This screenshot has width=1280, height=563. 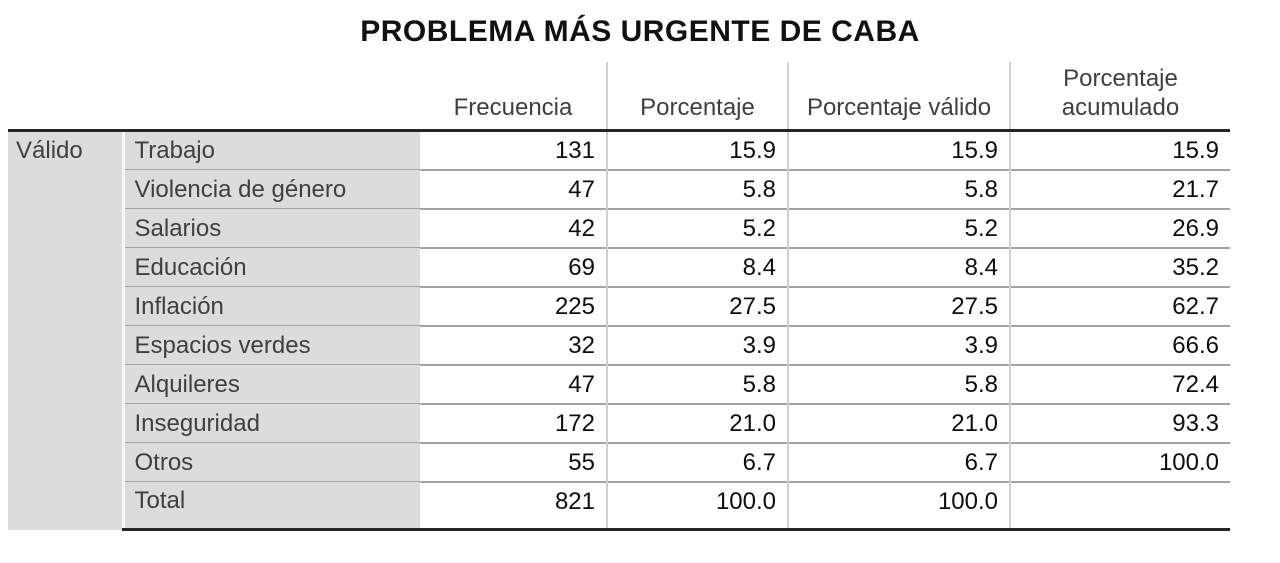 I want to click on row-label: Espacios verdes, so click(x=270, y=345).